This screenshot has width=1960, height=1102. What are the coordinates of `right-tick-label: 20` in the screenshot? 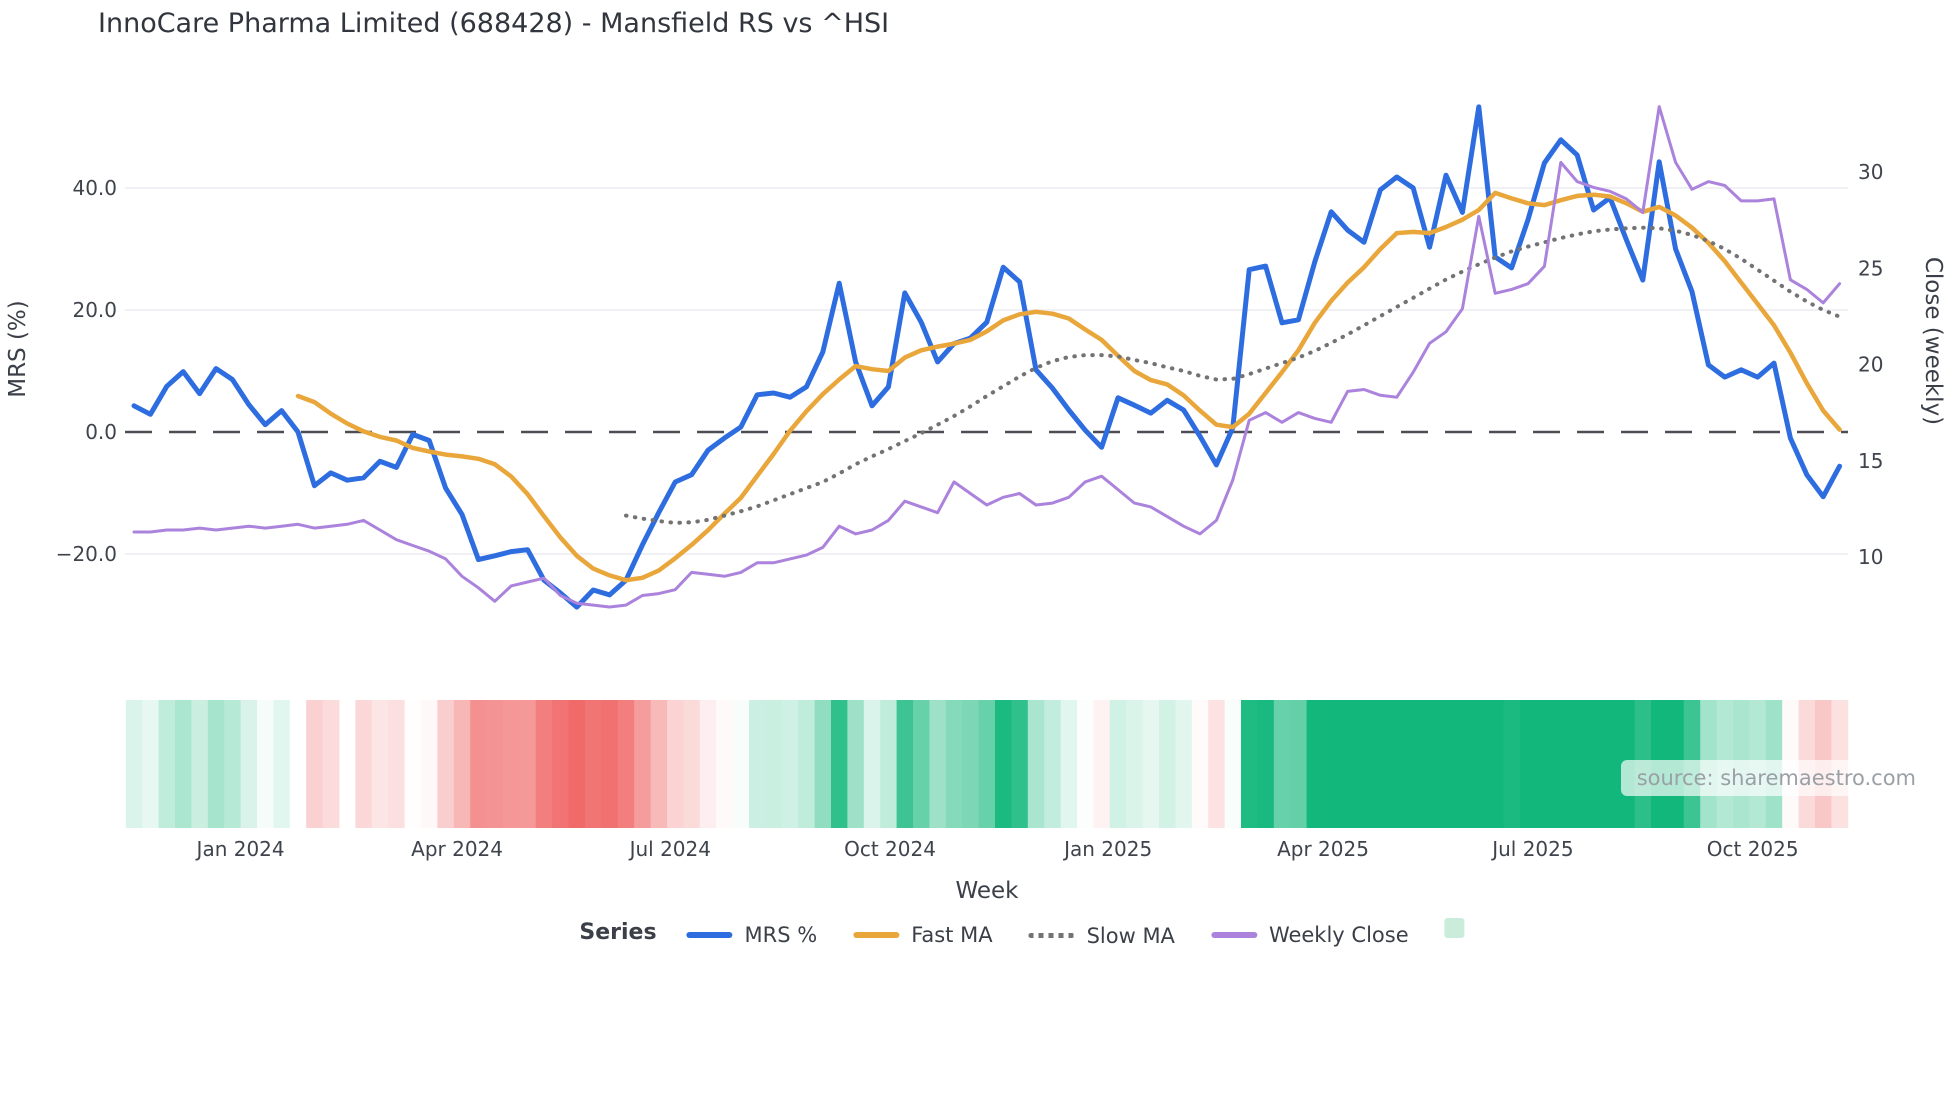 It's located at (1870, 365).